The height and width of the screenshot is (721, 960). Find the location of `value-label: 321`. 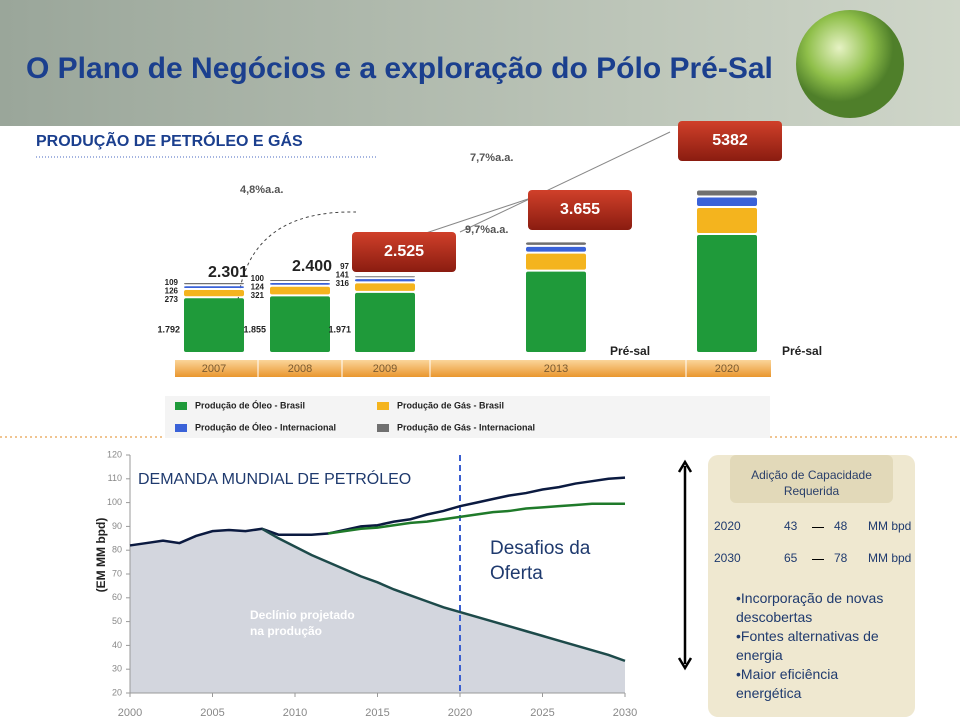

value-label: 321 is located at coordinates (258, 295).